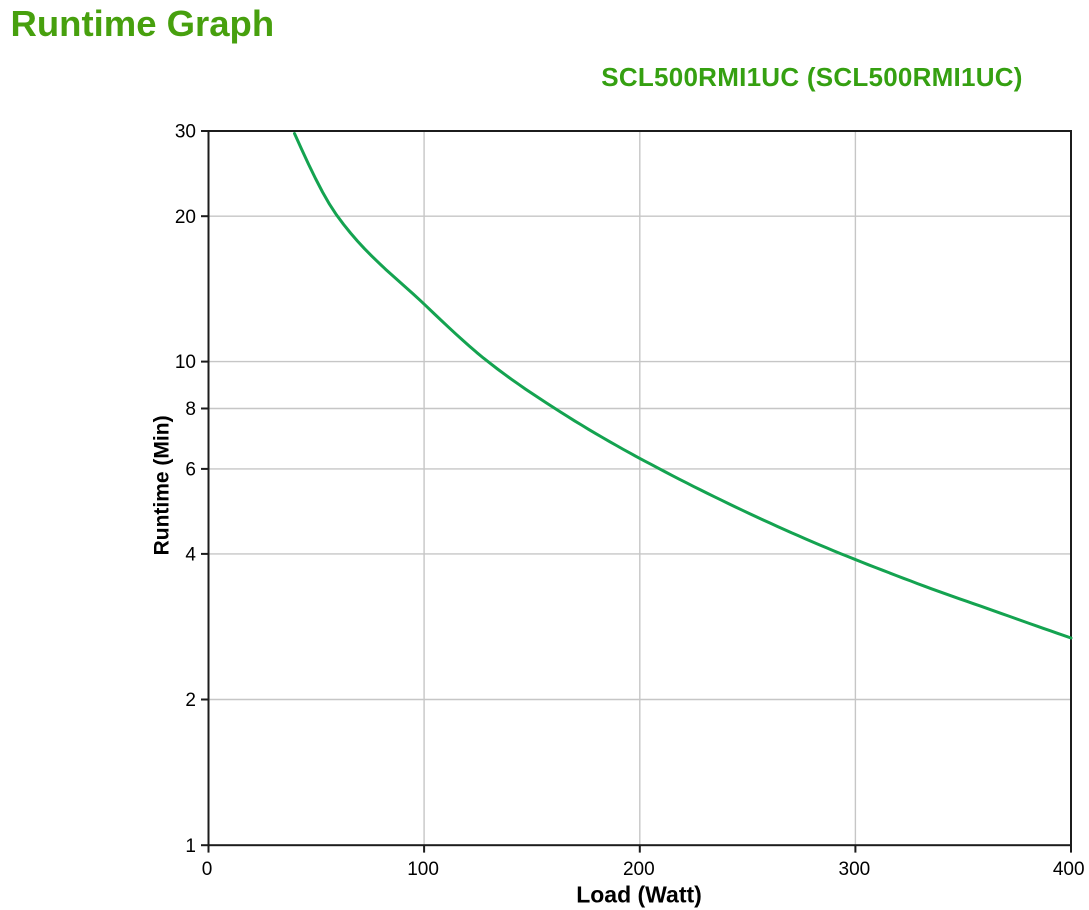 Image resolution: width=1089 pixels, height=910 pixels. I want to click on svg-text: 400, so click(1069, 869).